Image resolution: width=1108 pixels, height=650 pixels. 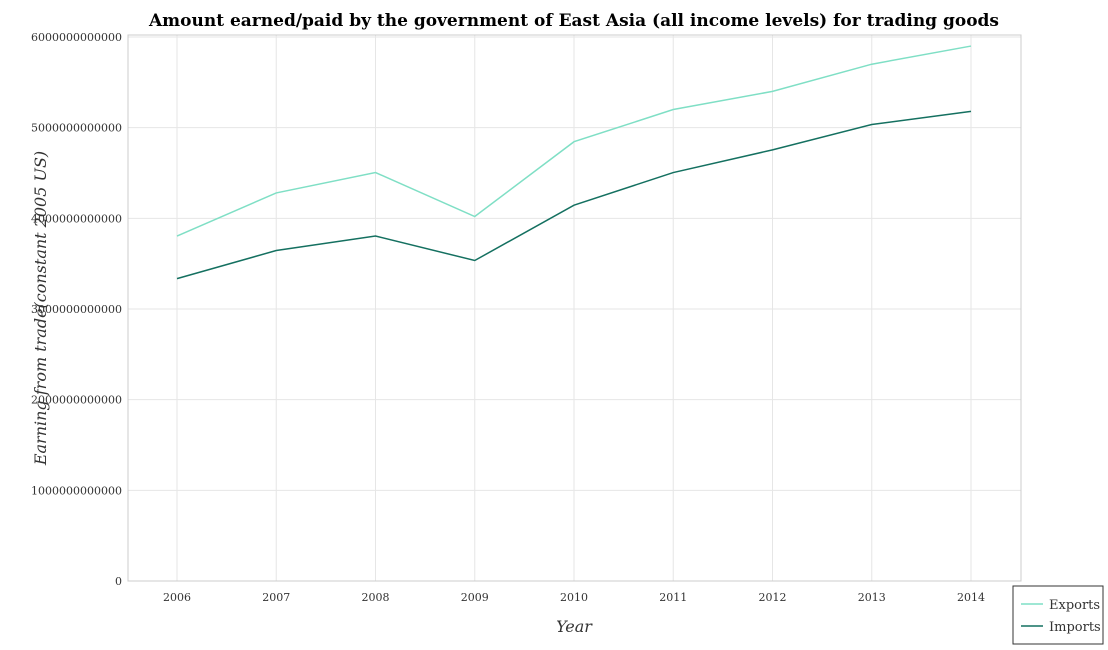 What do you see at coordinates (76, 218) in the screenshot?
I see `y-tick-label: 4000000000000` at bounding box center [76, 218].